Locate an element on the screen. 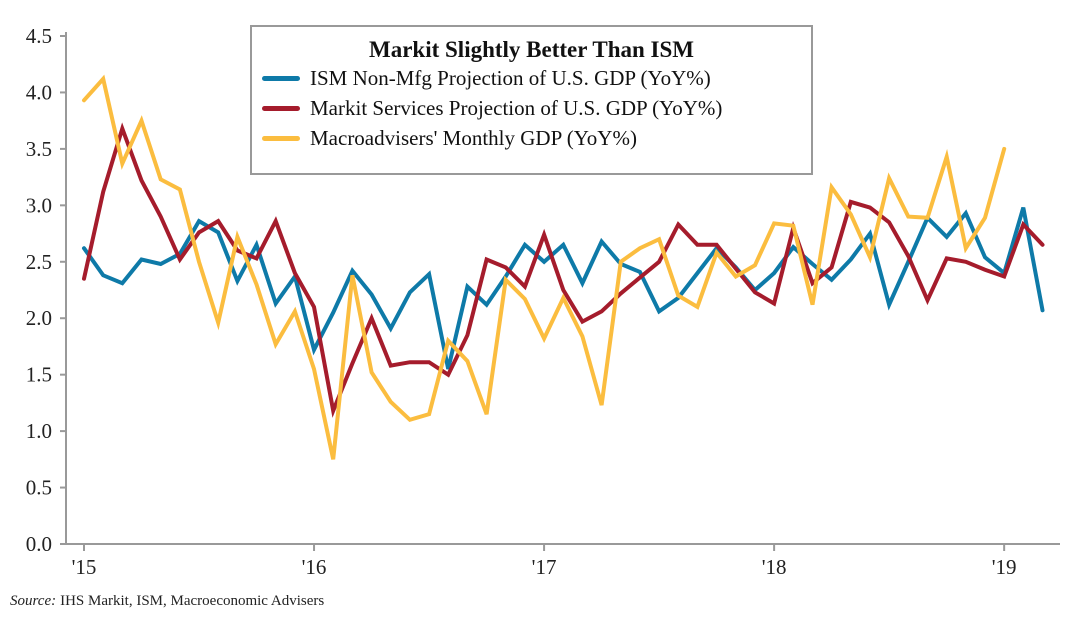  x-tick-label: '17 is located at coordinates (544, 567).